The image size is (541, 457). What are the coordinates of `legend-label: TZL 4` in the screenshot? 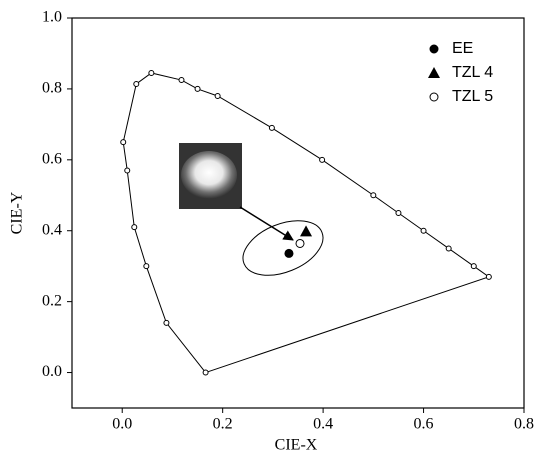 It's located at (472, 72).